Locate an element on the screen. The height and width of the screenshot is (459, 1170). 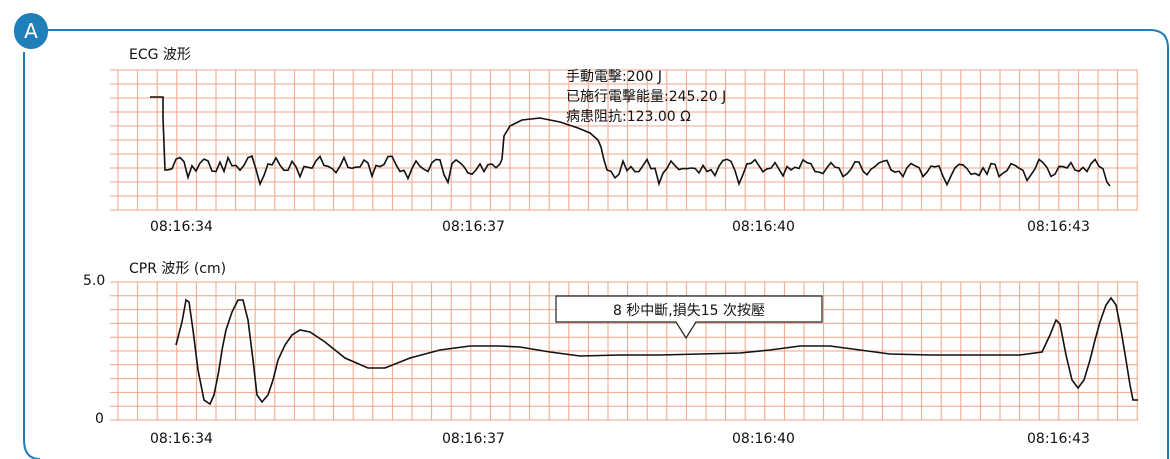
ecg-title: ECG 波形 is located at coordinates (160, 55).